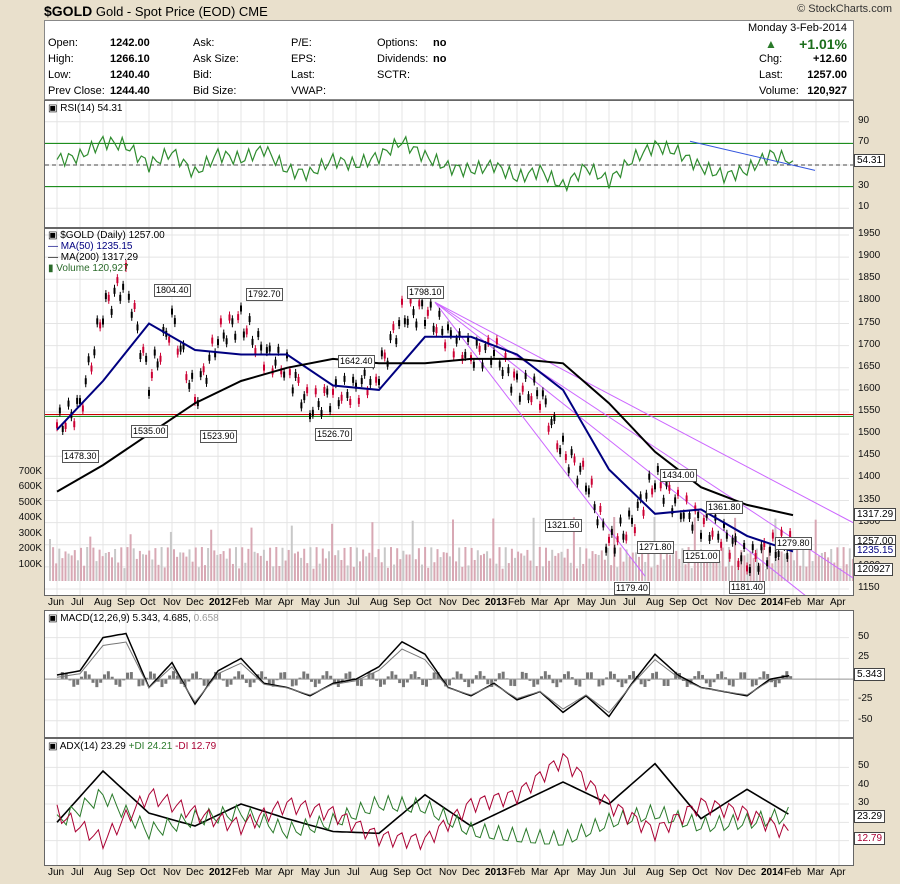  Describe the element at coordinates (333, 435) in the screenshot. I see `price-annotation: 1526.70` at that location.